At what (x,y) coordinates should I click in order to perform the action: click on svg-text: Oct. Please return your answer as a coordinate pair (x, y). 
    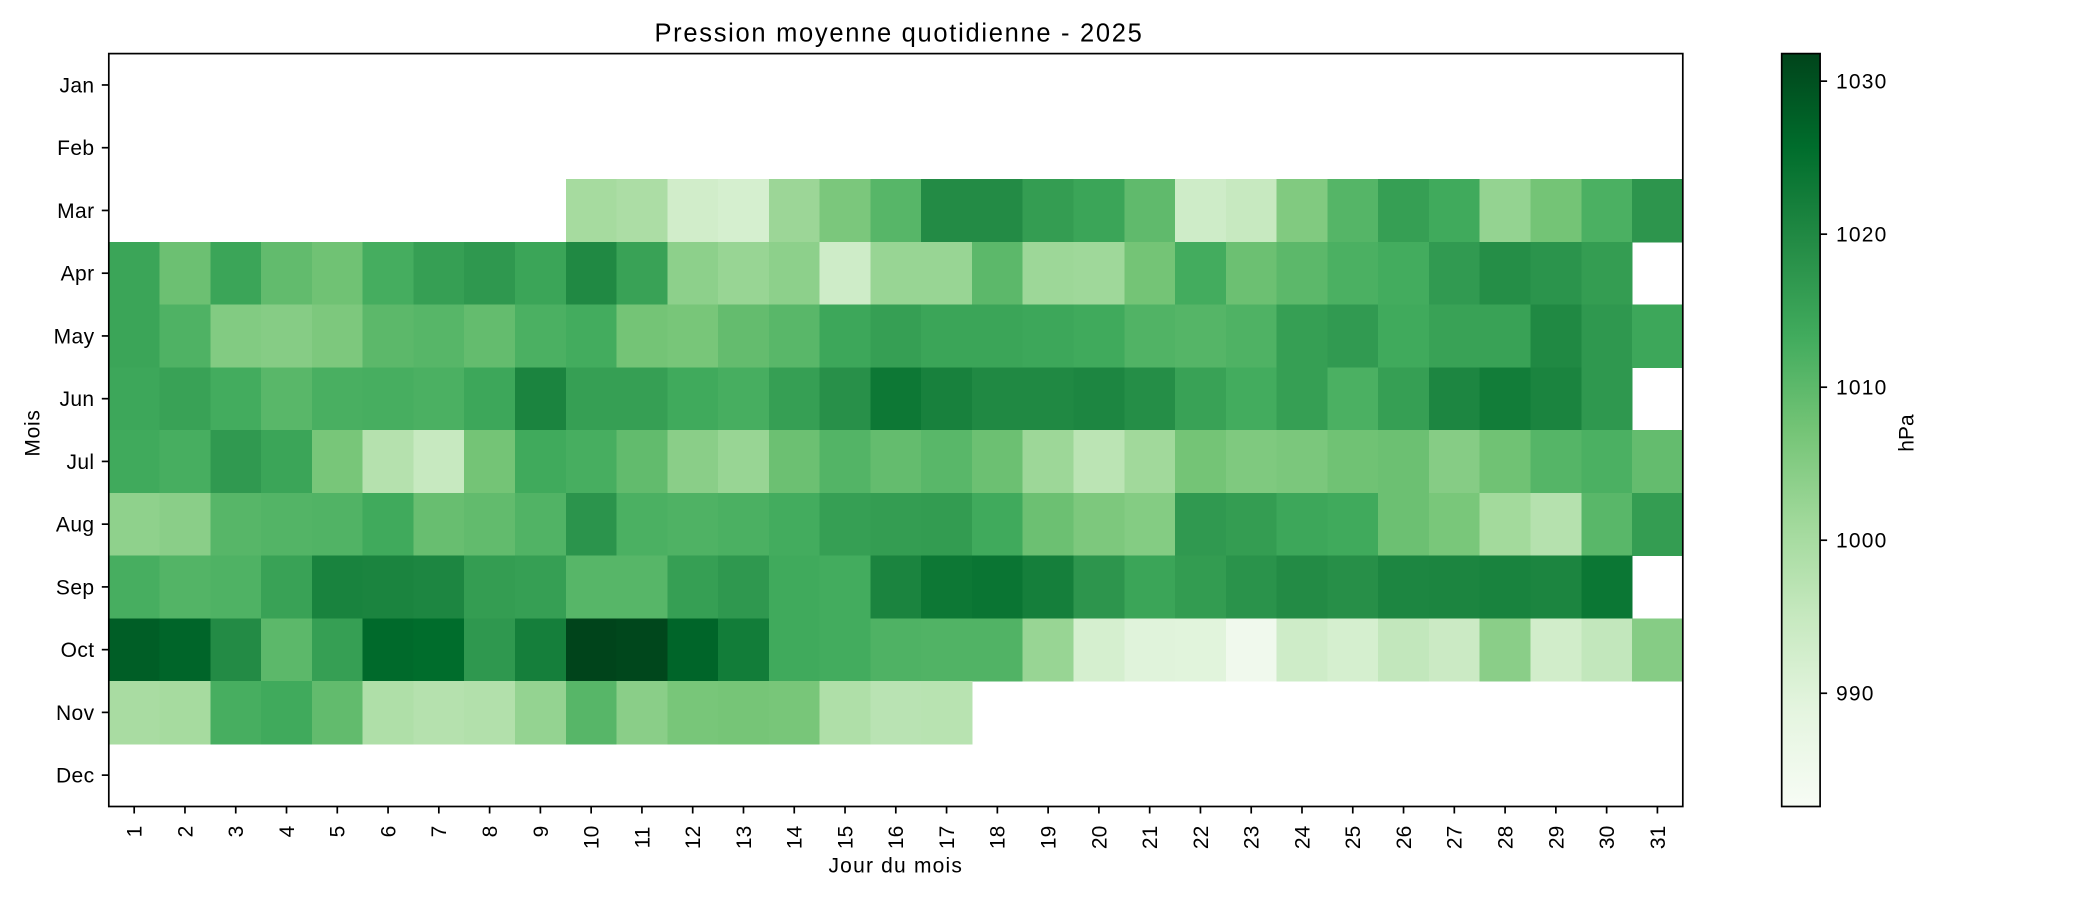
    Looking at the image, I should click on (78, 650).